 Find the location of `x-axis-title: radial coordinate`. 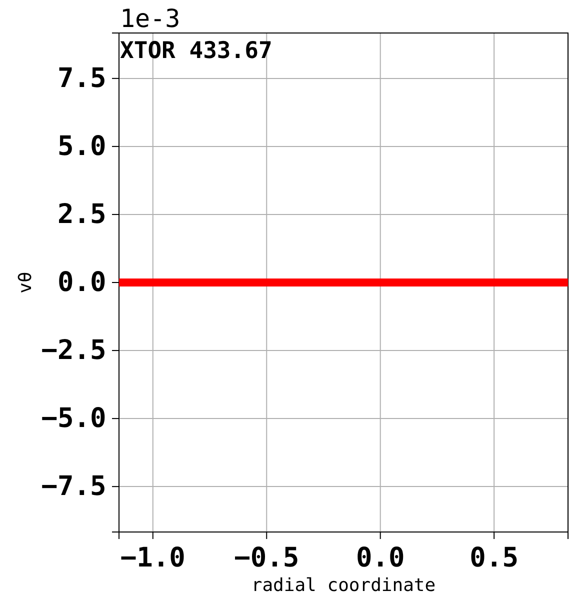

x-axis-title: radial coordinate is located at coordinates (343, 585).